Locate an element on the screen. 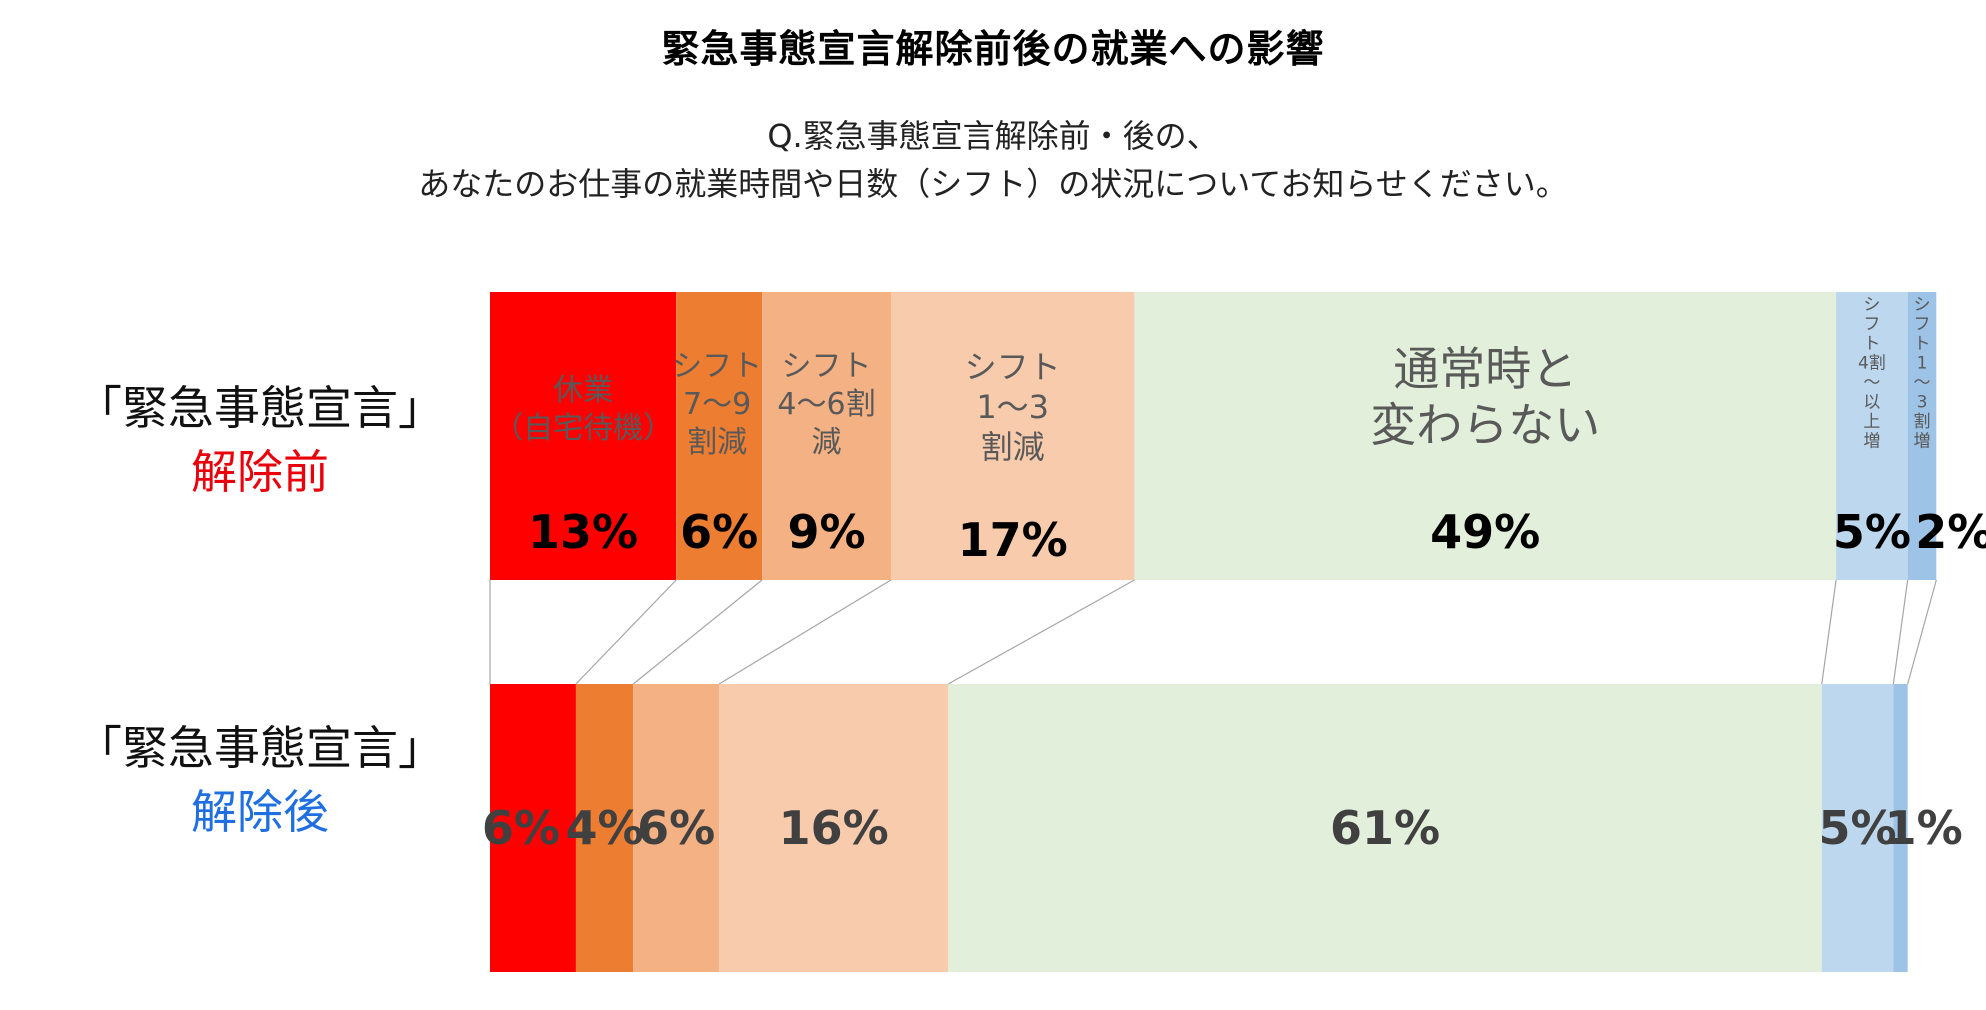 The image size is (1986, 1010). category-label-6-line-7: 上 is located at coordinates (1871, 422).